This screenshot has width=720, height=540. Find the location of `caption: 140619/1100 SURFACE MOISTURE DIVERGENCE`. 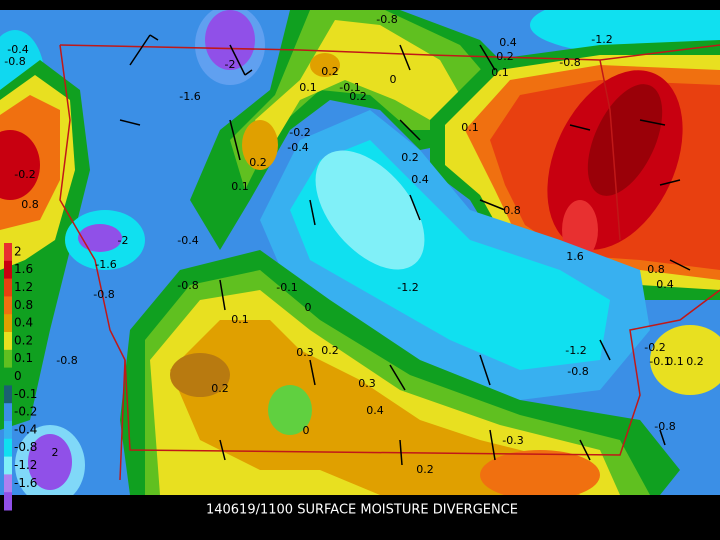

caption: 140619/1100 SURFACE MOISTURE DIVERGENCE is located at coordinates (362, 510).